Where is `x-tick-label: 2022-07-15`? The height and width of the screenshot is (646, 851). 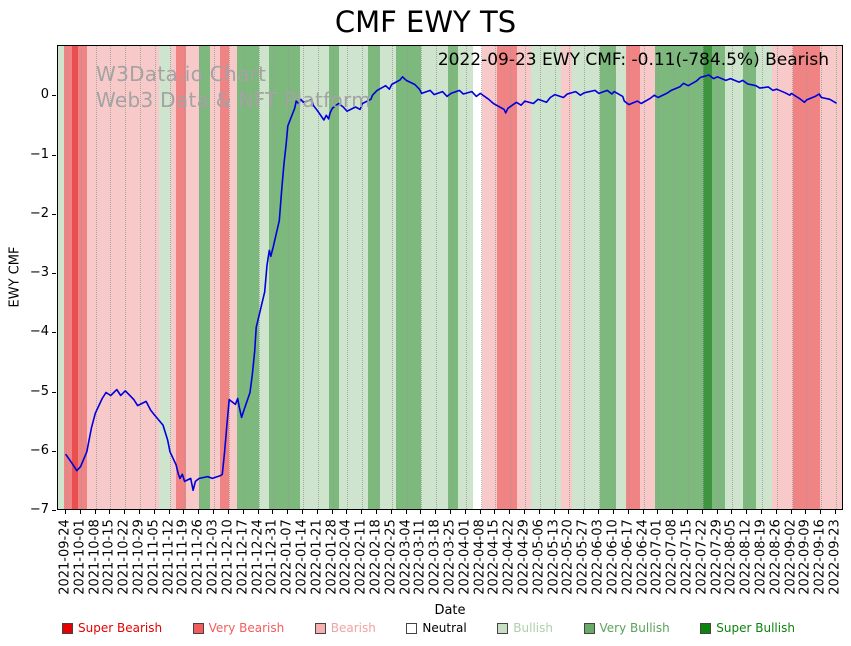
x-tick-label: 2022-07-15 is located at coordinates (687, 557).